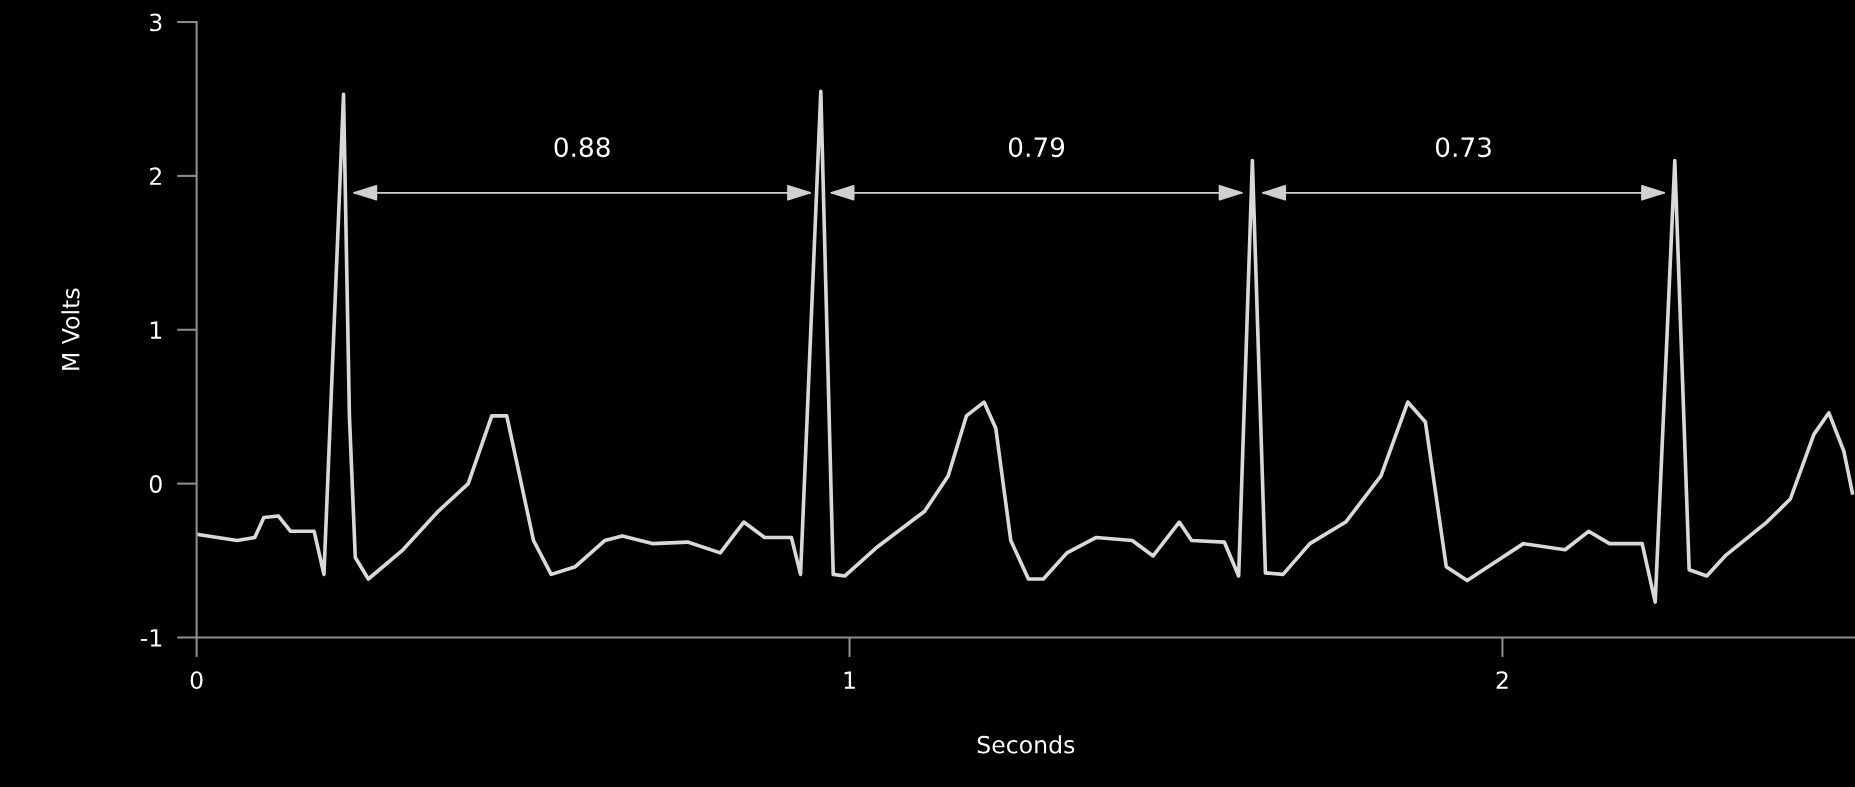 The width and height of the screenshot is (1855, 787). Describe the element at coordinates (1036, 147) in the screenshot. I see `annotation: 0.79` at that location.